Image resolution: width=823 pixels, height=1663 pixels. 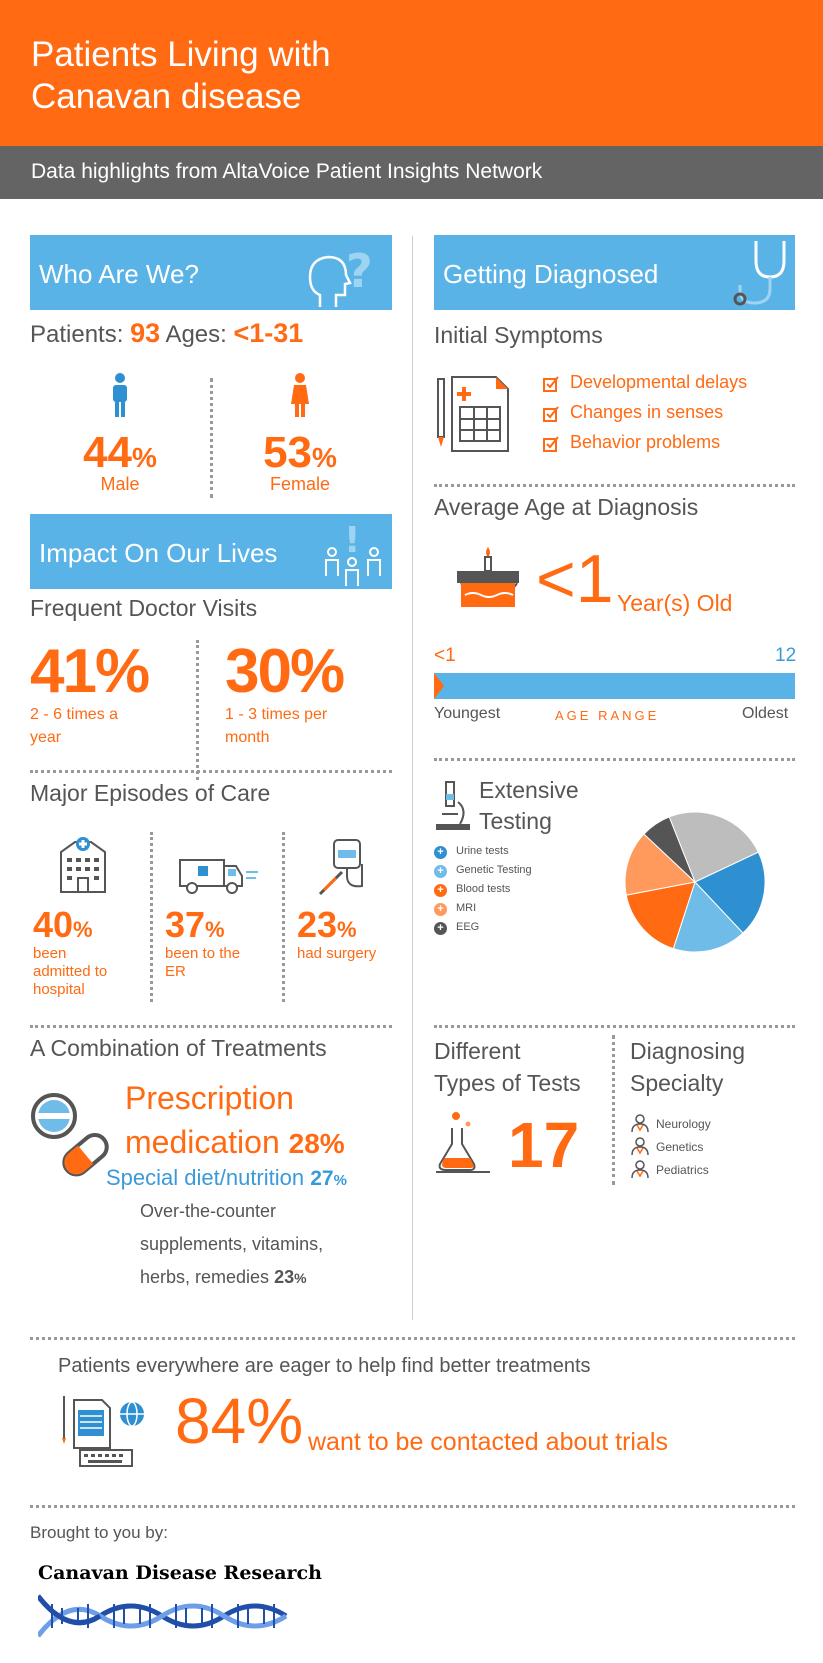 What do you see at coordinates (196, 334) in the screenshot?
I see `ages-label: Ages:` at bounding box center [196, 334].